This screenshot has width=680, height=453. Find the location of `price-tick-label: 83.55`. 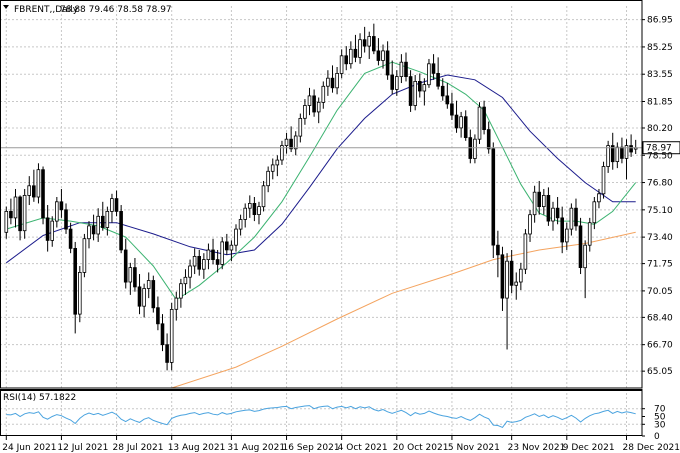

price-tick-label: 83.55 is located at coordinates (660, 75).